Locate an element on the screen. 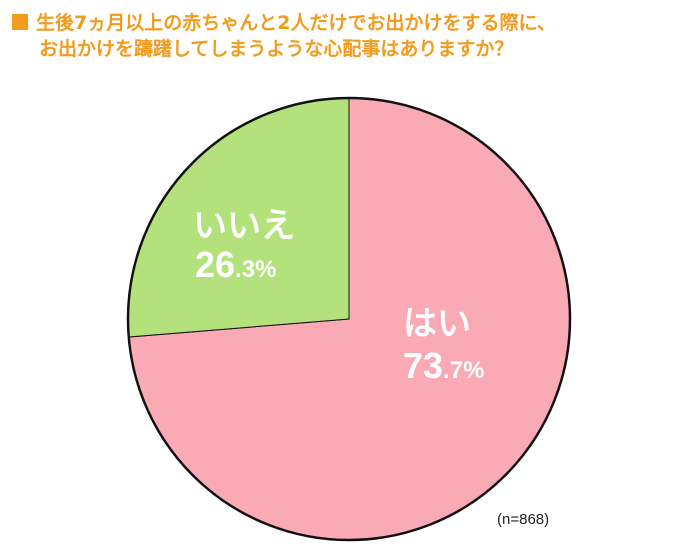 The image size is (687, 556). title-line-1: 生後7ヵ月以上の赤ちゃんと2人だけでお出かけをする際に、 is located at coordinates (347, 23).